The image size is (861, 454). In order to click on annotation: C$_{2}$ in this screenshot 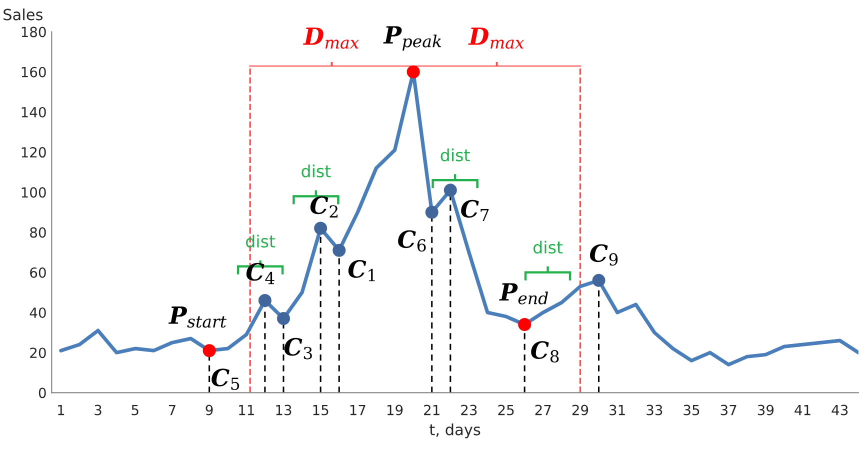, I will do `click(324, 207)`.